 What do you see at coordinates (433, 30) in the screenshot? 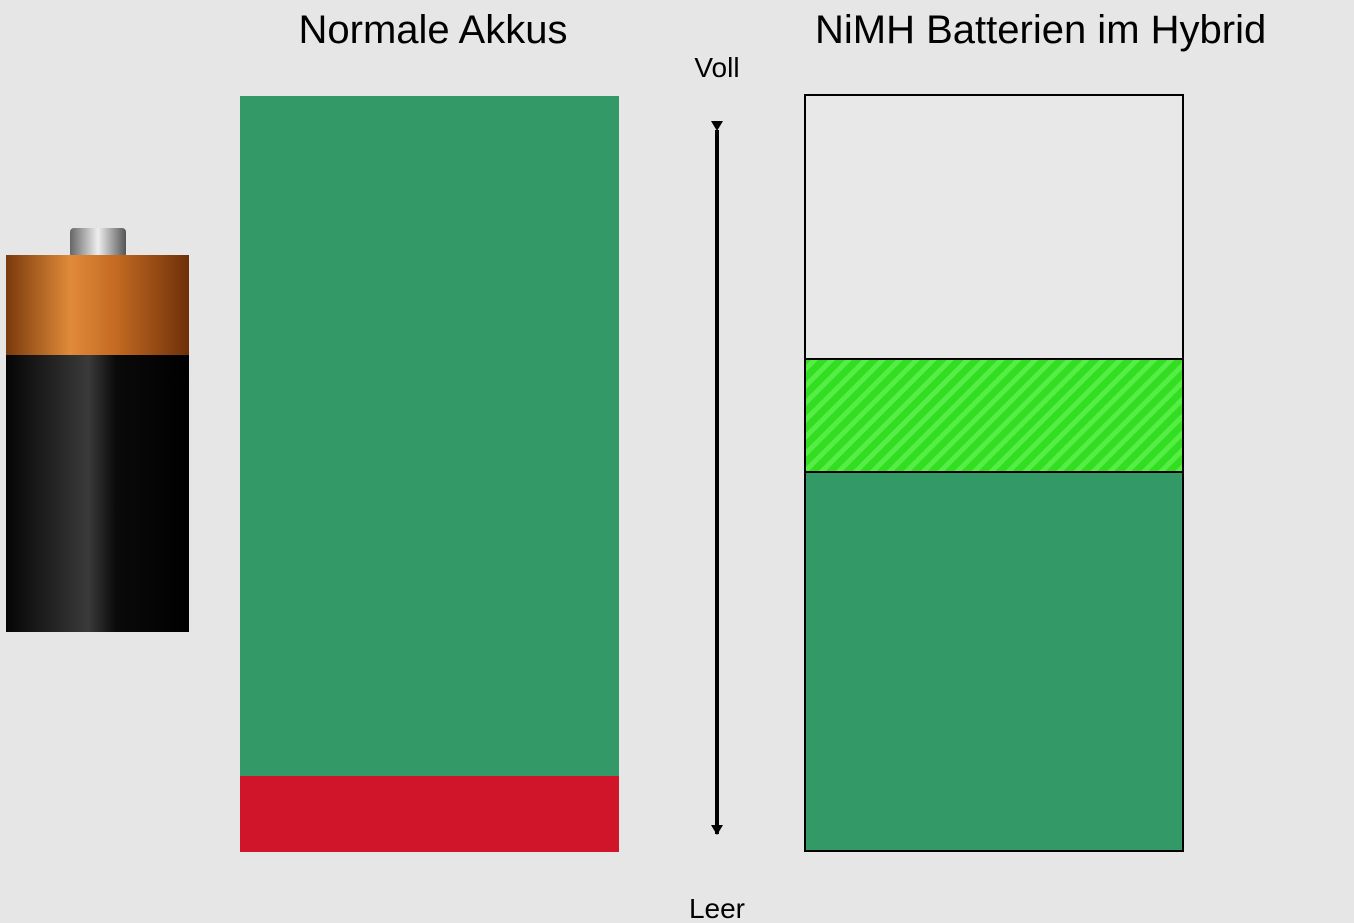
I see `left-title: Normale Akkus` at bounding box center [433, 30].